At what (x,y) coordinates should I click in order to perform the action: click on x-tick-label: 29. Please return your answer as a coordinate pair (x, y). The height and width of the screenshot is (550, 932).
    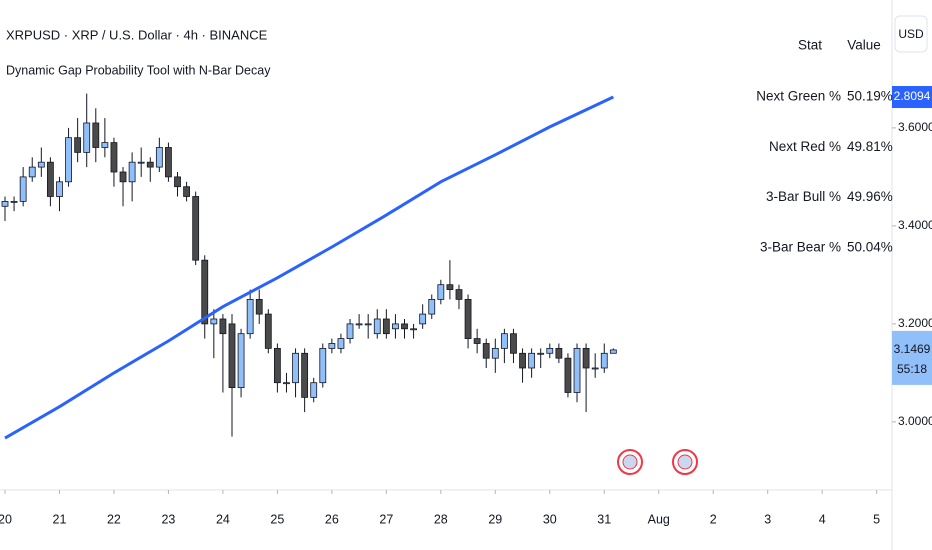
    Looking at the image, I should click on (495, 519).